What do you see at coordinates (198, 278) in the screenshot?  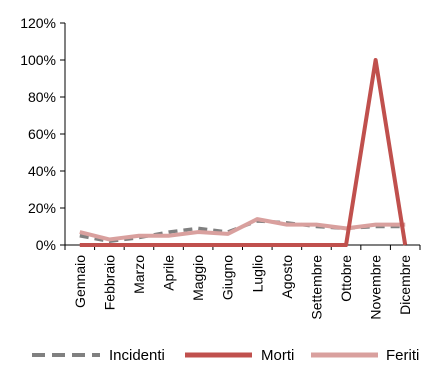 I see `x-tick-label: Maggio` at bounding box center [198, 278].